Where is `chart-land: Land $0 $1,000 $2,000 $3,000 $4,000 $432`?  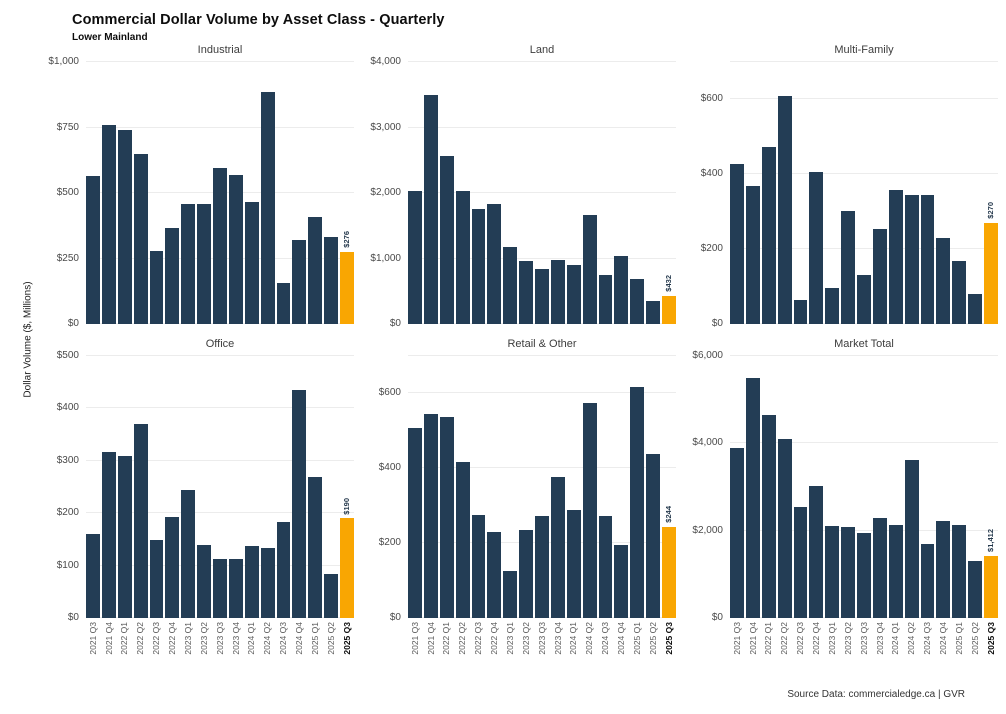
chart-land: Land $0 $1,000 $2,000 $3,000 $4,000 $432 is located at coordinates (518, 186).